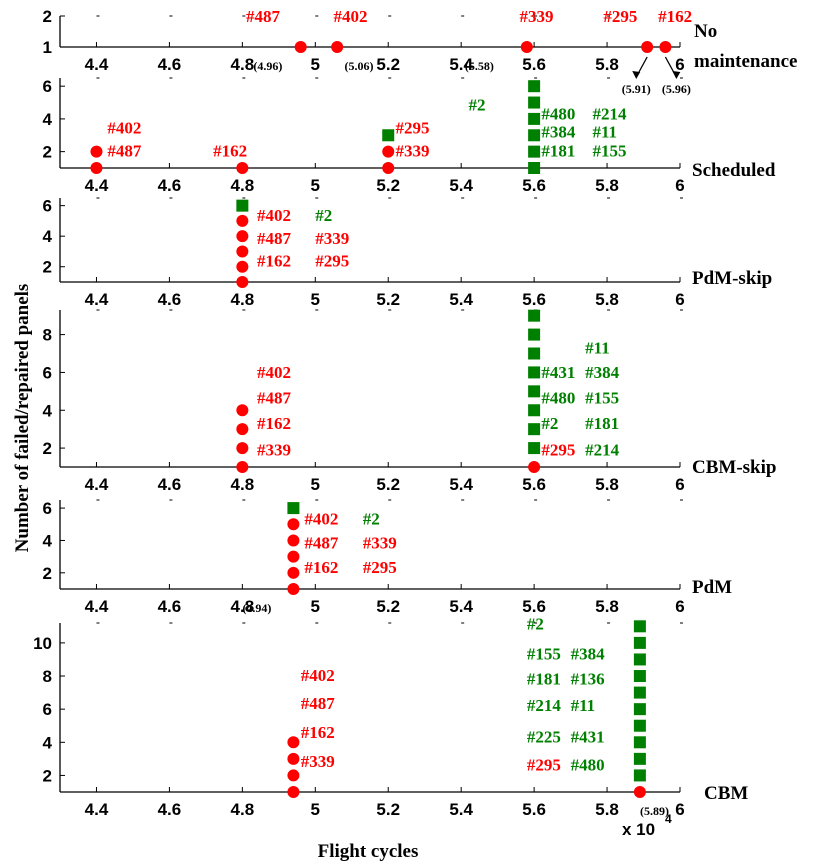  Describe the element at coordinates (479, 66) in the screenshot. I see `value-label: (5.58)` at that location.